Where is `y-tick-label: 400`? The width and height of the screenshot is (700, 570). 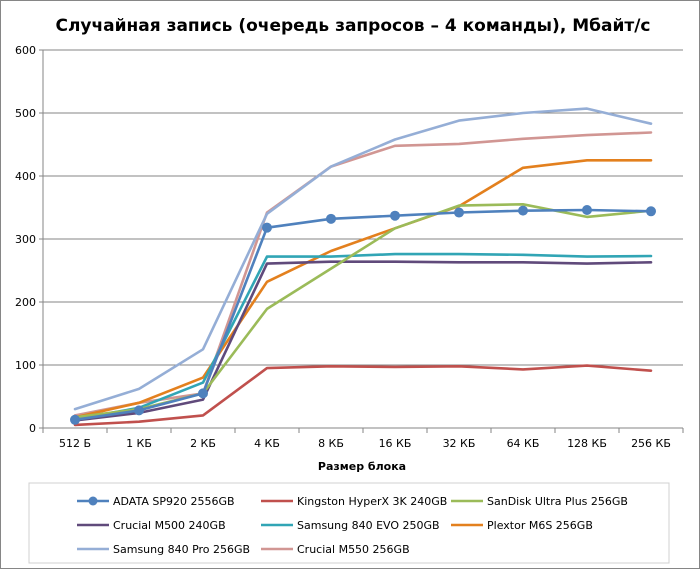 y-tick-label: 400 is located at coordinates (25, 176).